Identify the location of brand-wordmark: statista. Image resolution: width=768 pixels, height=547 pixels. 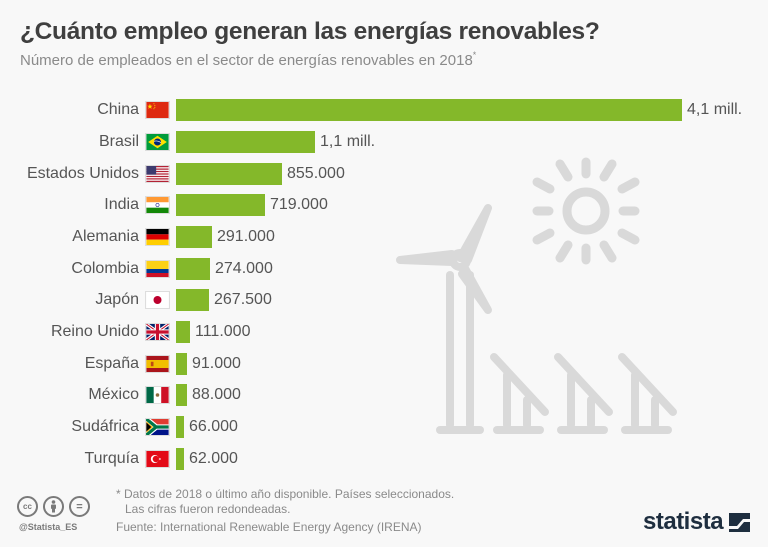
(683, 521).